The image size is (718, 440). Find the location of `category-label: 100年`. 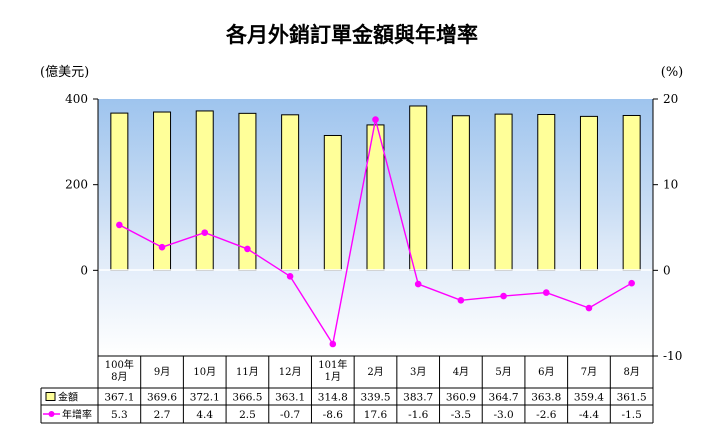

category-label: 100年 is located at coordinates (119, 364).